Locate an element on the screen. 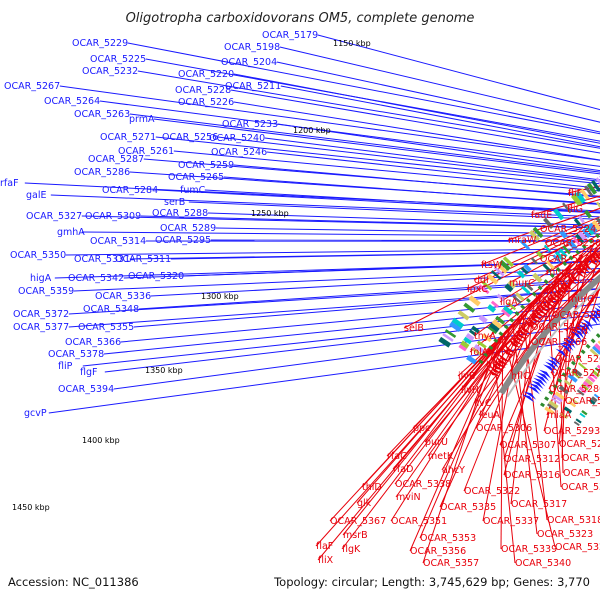 The width and height of the screenshot is (600, 600). reverse-gene-label: OCAR_5357 is located at coordinates (451, 563).